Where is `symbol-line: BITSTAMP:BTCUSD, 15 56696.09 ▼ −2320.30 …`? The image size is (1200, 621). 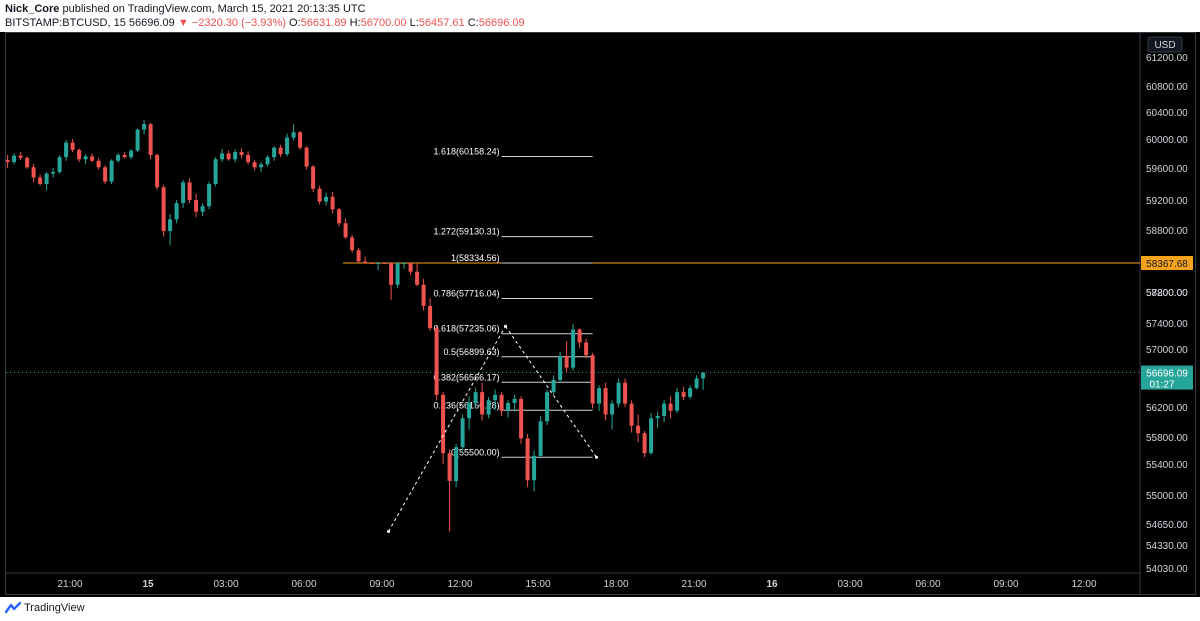
symbol-line: BITSTAMP:BTCUSD, 15 56696.09 ▼ −2320.30 … is located at coordinates (265, 23).